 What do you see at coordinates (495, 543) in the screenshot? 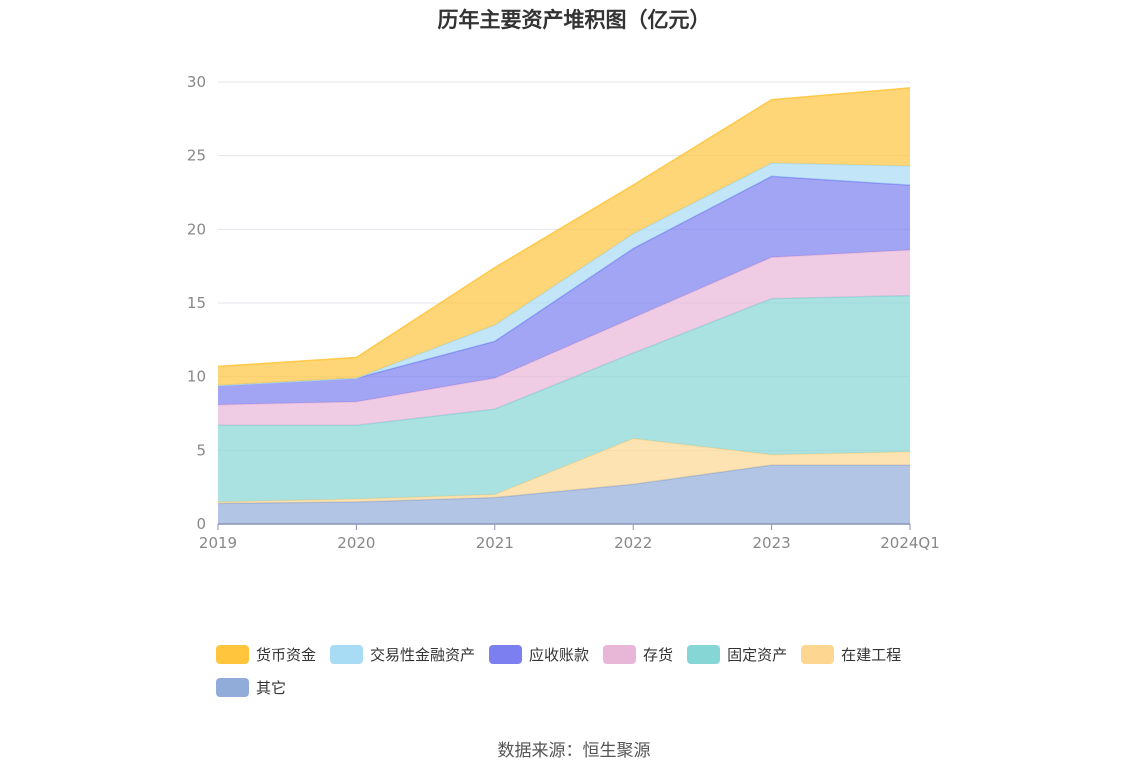
I see `x-tick-label: 2021` at bounding box center [495, 543].